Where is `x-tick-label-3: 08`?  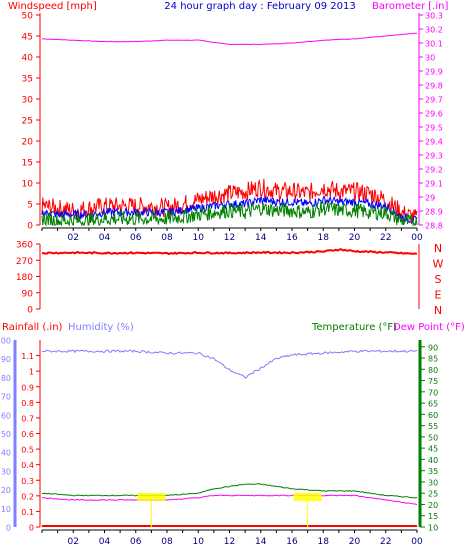
x-tick-label-3: 08 is located at coordinates (167, 542).